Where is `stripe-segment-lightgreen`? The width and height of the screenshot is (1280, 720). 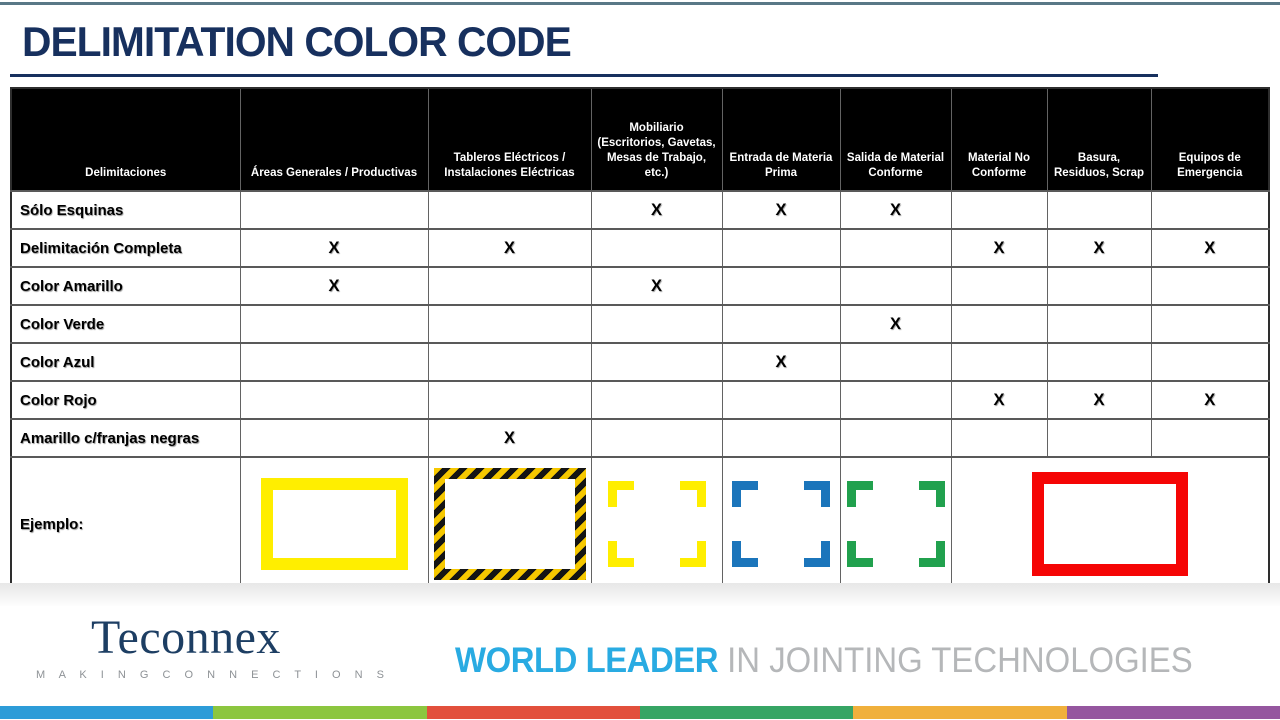
stripe-segment-lightgreen is located at coordinates (320, 712).